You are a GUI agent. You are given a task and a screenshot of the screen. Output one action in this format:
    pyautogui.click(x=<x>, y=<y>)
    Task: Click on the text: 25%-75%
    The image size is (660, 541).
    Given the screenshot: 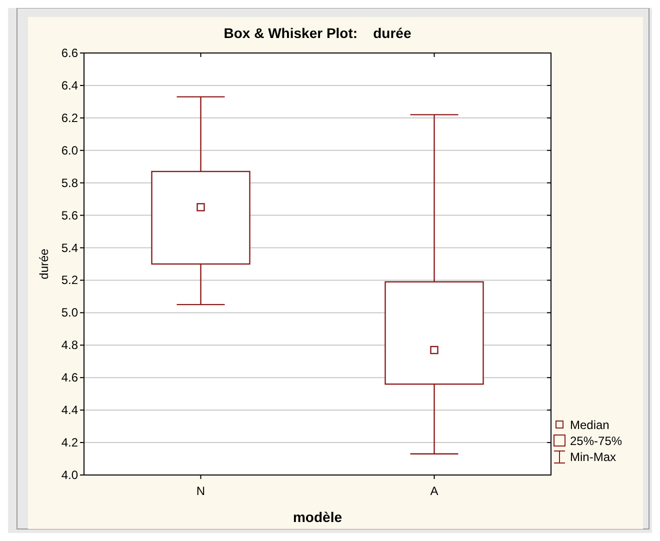 What is the action you would take?
    pyautogui.click(x=596, y=441)
    